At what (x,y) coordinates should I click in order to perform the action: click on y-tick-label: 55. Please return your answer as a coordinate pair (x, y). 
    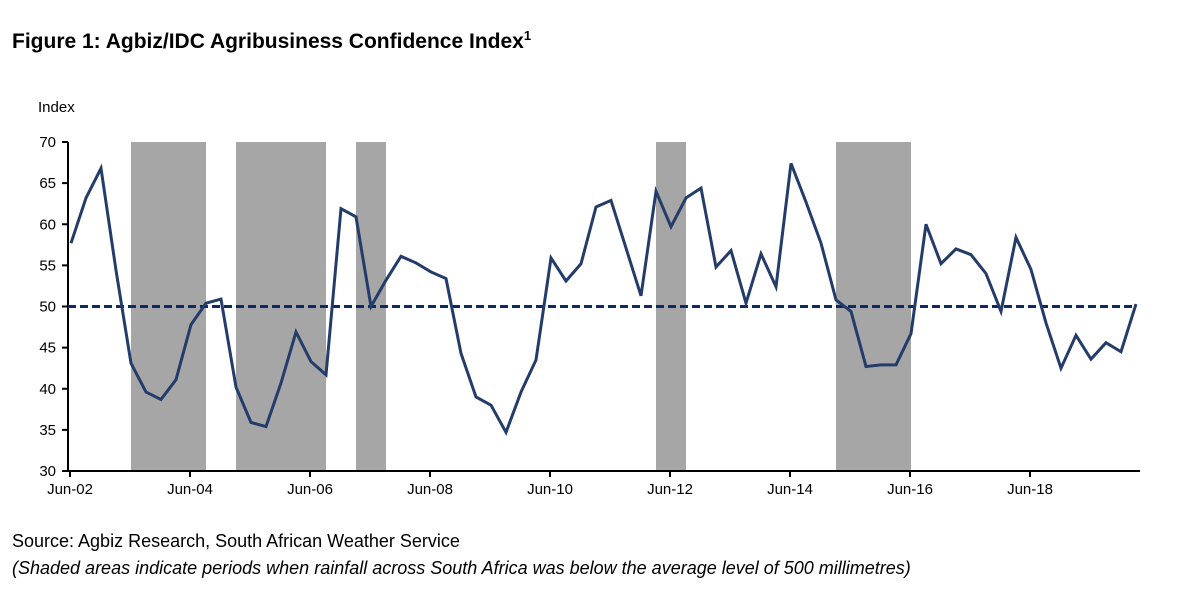
    Looking at the image, I should click on (47, 265).